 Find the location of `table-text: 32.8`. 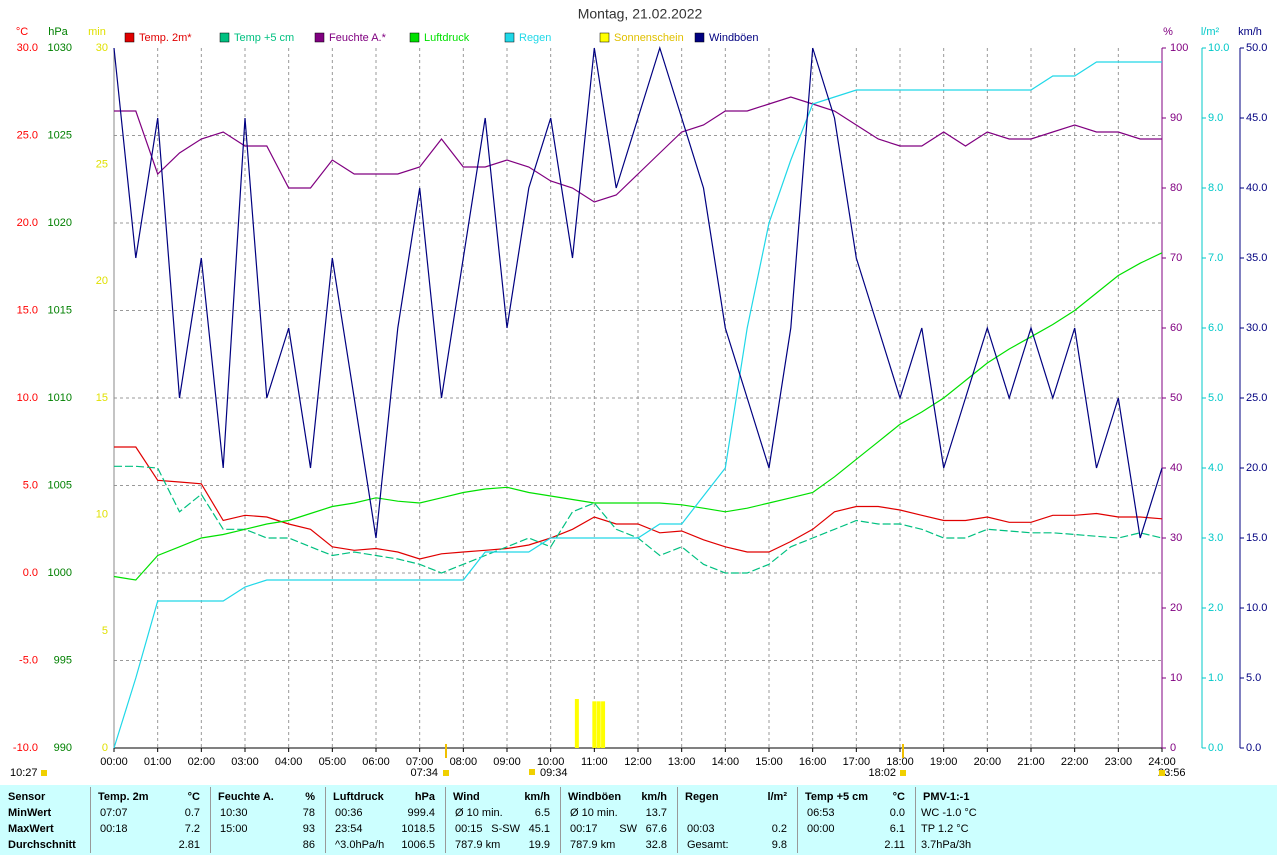

table-text: 32.8 is located at coordinates (656, 845).